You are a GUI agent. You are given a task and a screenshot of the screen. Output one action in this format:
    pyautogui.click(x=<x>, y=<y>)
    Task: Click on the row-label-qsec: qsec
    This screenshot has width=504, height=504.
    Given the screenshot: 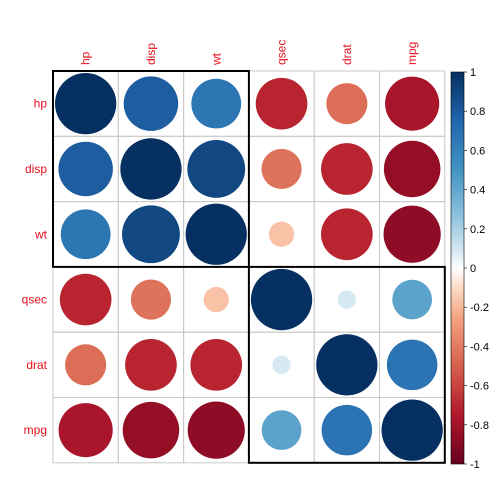 What is the action you would take?
    pyautogui.click(x=34, y=300)
    